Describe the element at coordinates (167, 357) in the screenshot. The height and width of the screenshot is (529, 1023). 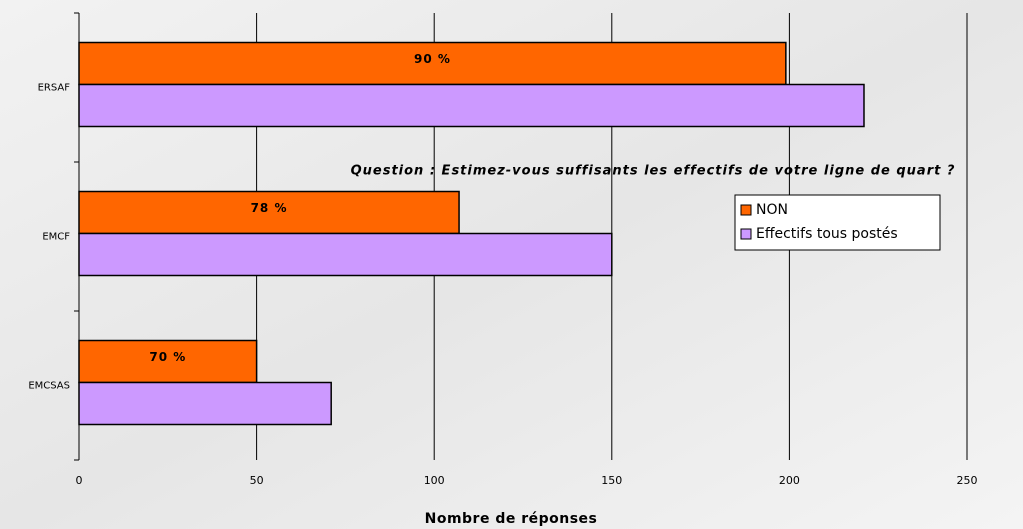
I see `data-label: 70 %` at that location.